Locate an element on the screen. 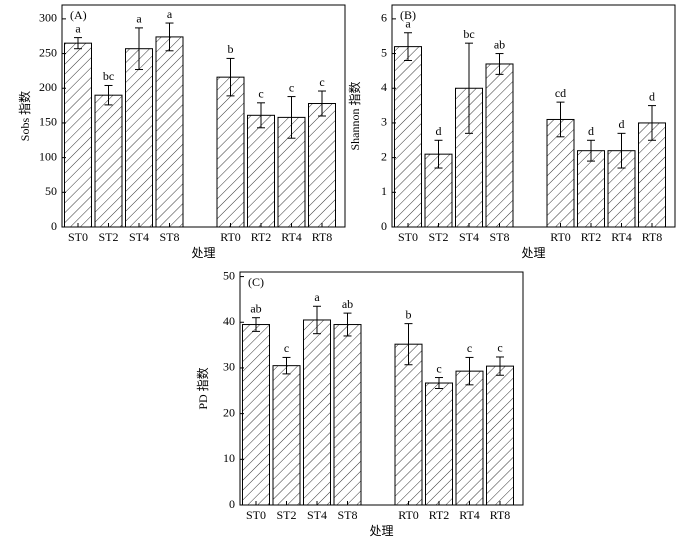  y-tick-label: 4 is located at coordinates (384, 87).